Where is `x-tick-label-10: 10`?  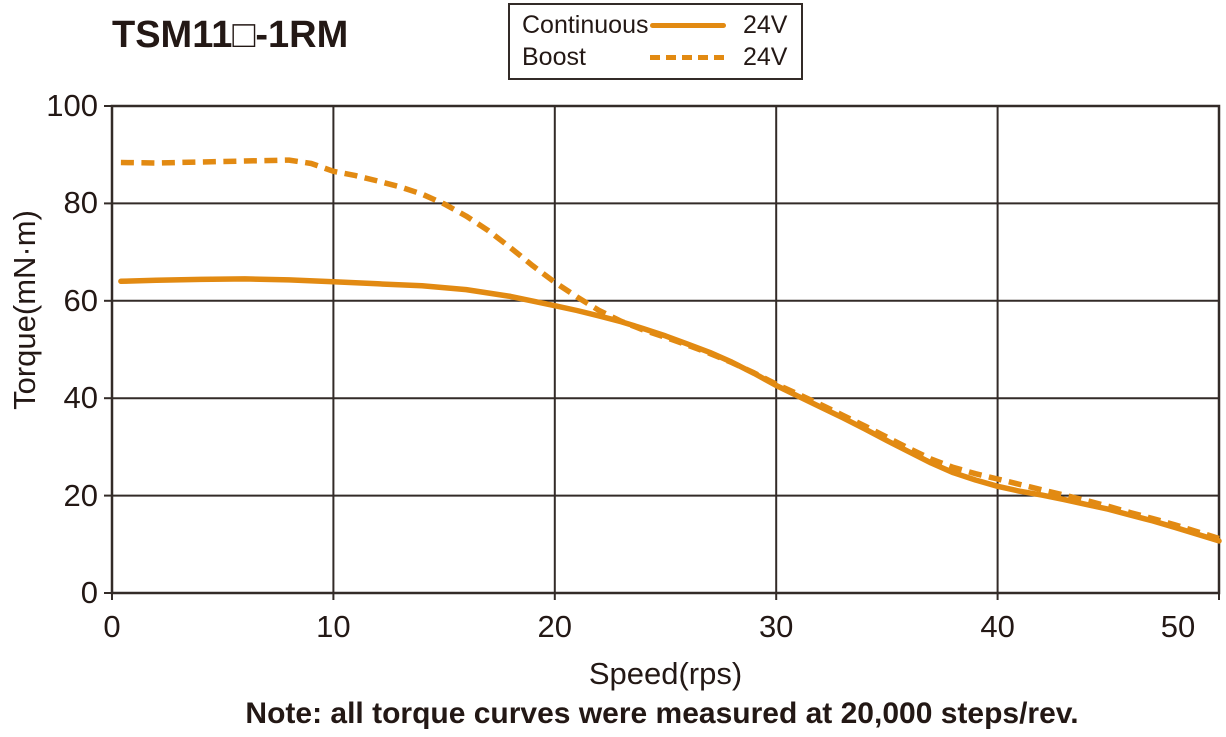
x-tick-label-10: 10 is located at coordinates (333, 626).